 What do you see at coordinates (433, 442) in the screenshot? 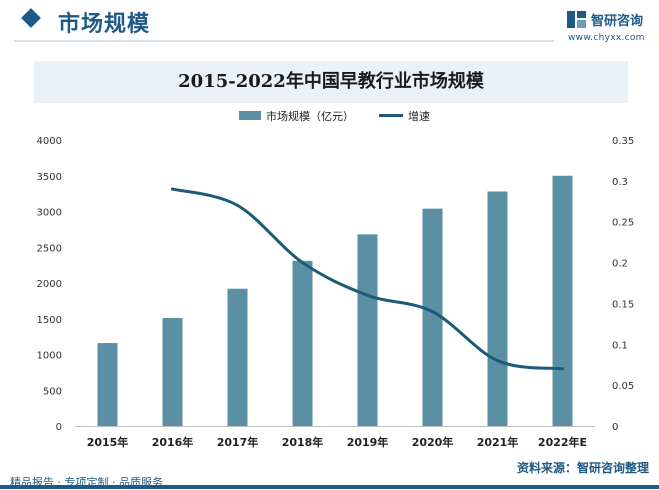
I see `x-tick-label: 2020年` at bounding box center [433, 442].